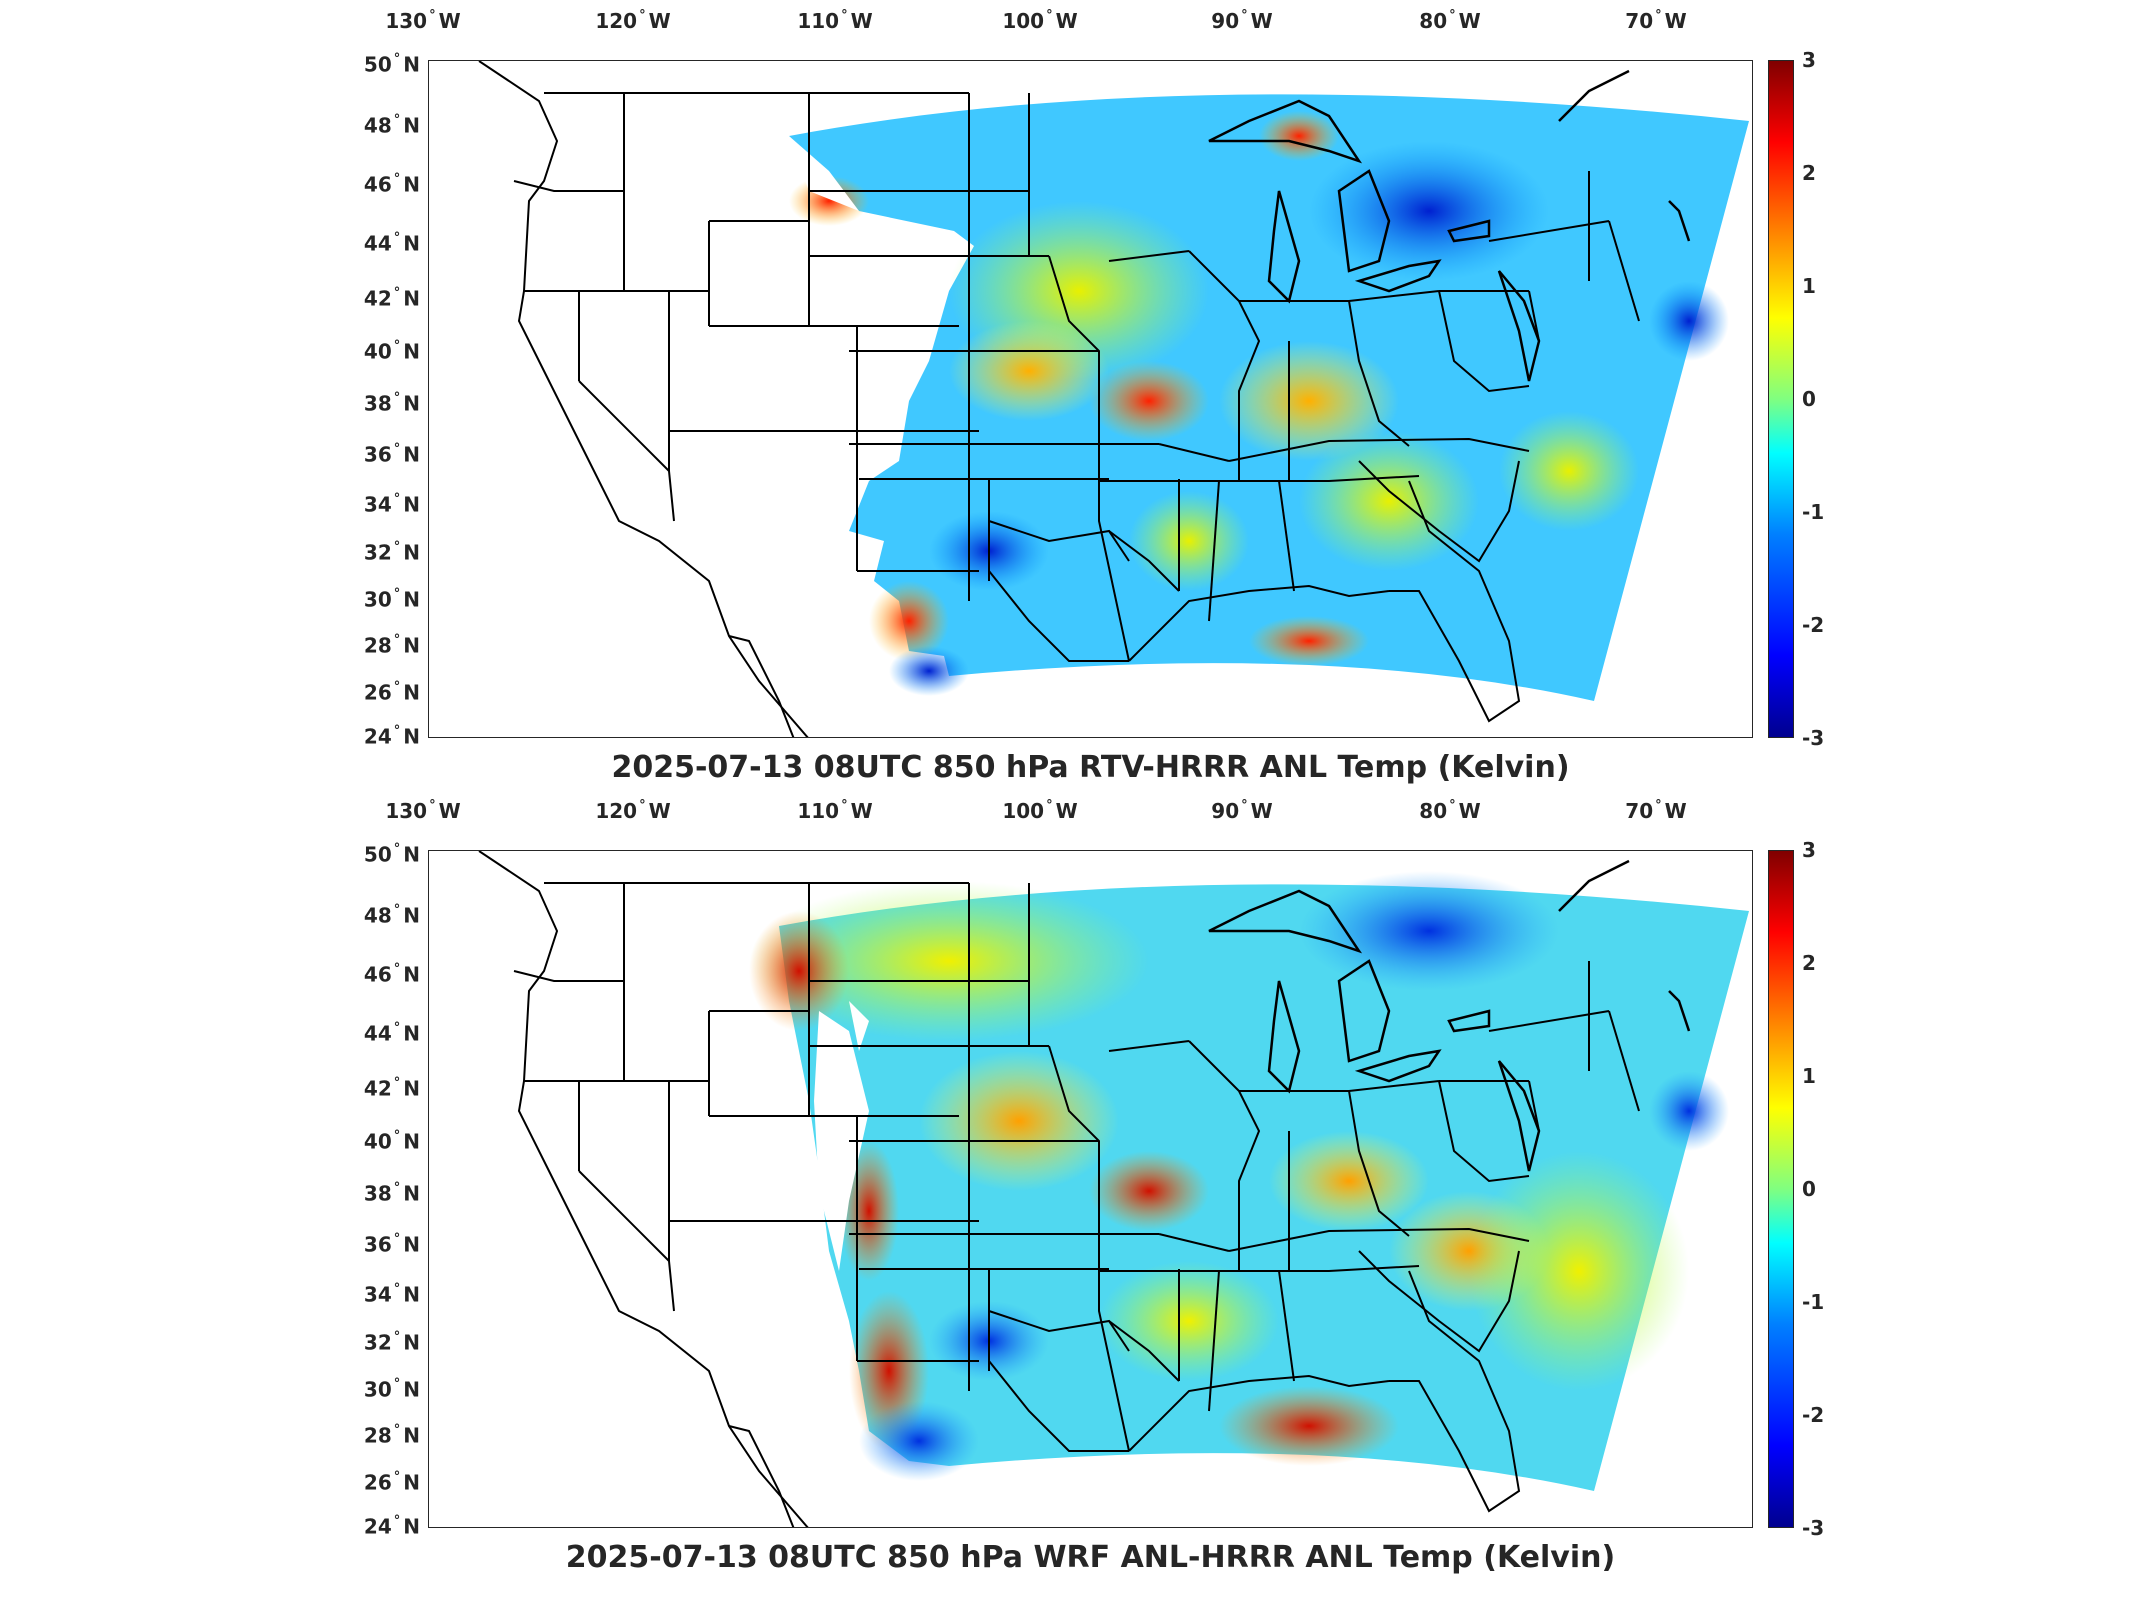 The height and width of the screenshot is (1600, 2133). I want to click on bottom-cbar-tick-neg1: -1, so click(1813, 1302).